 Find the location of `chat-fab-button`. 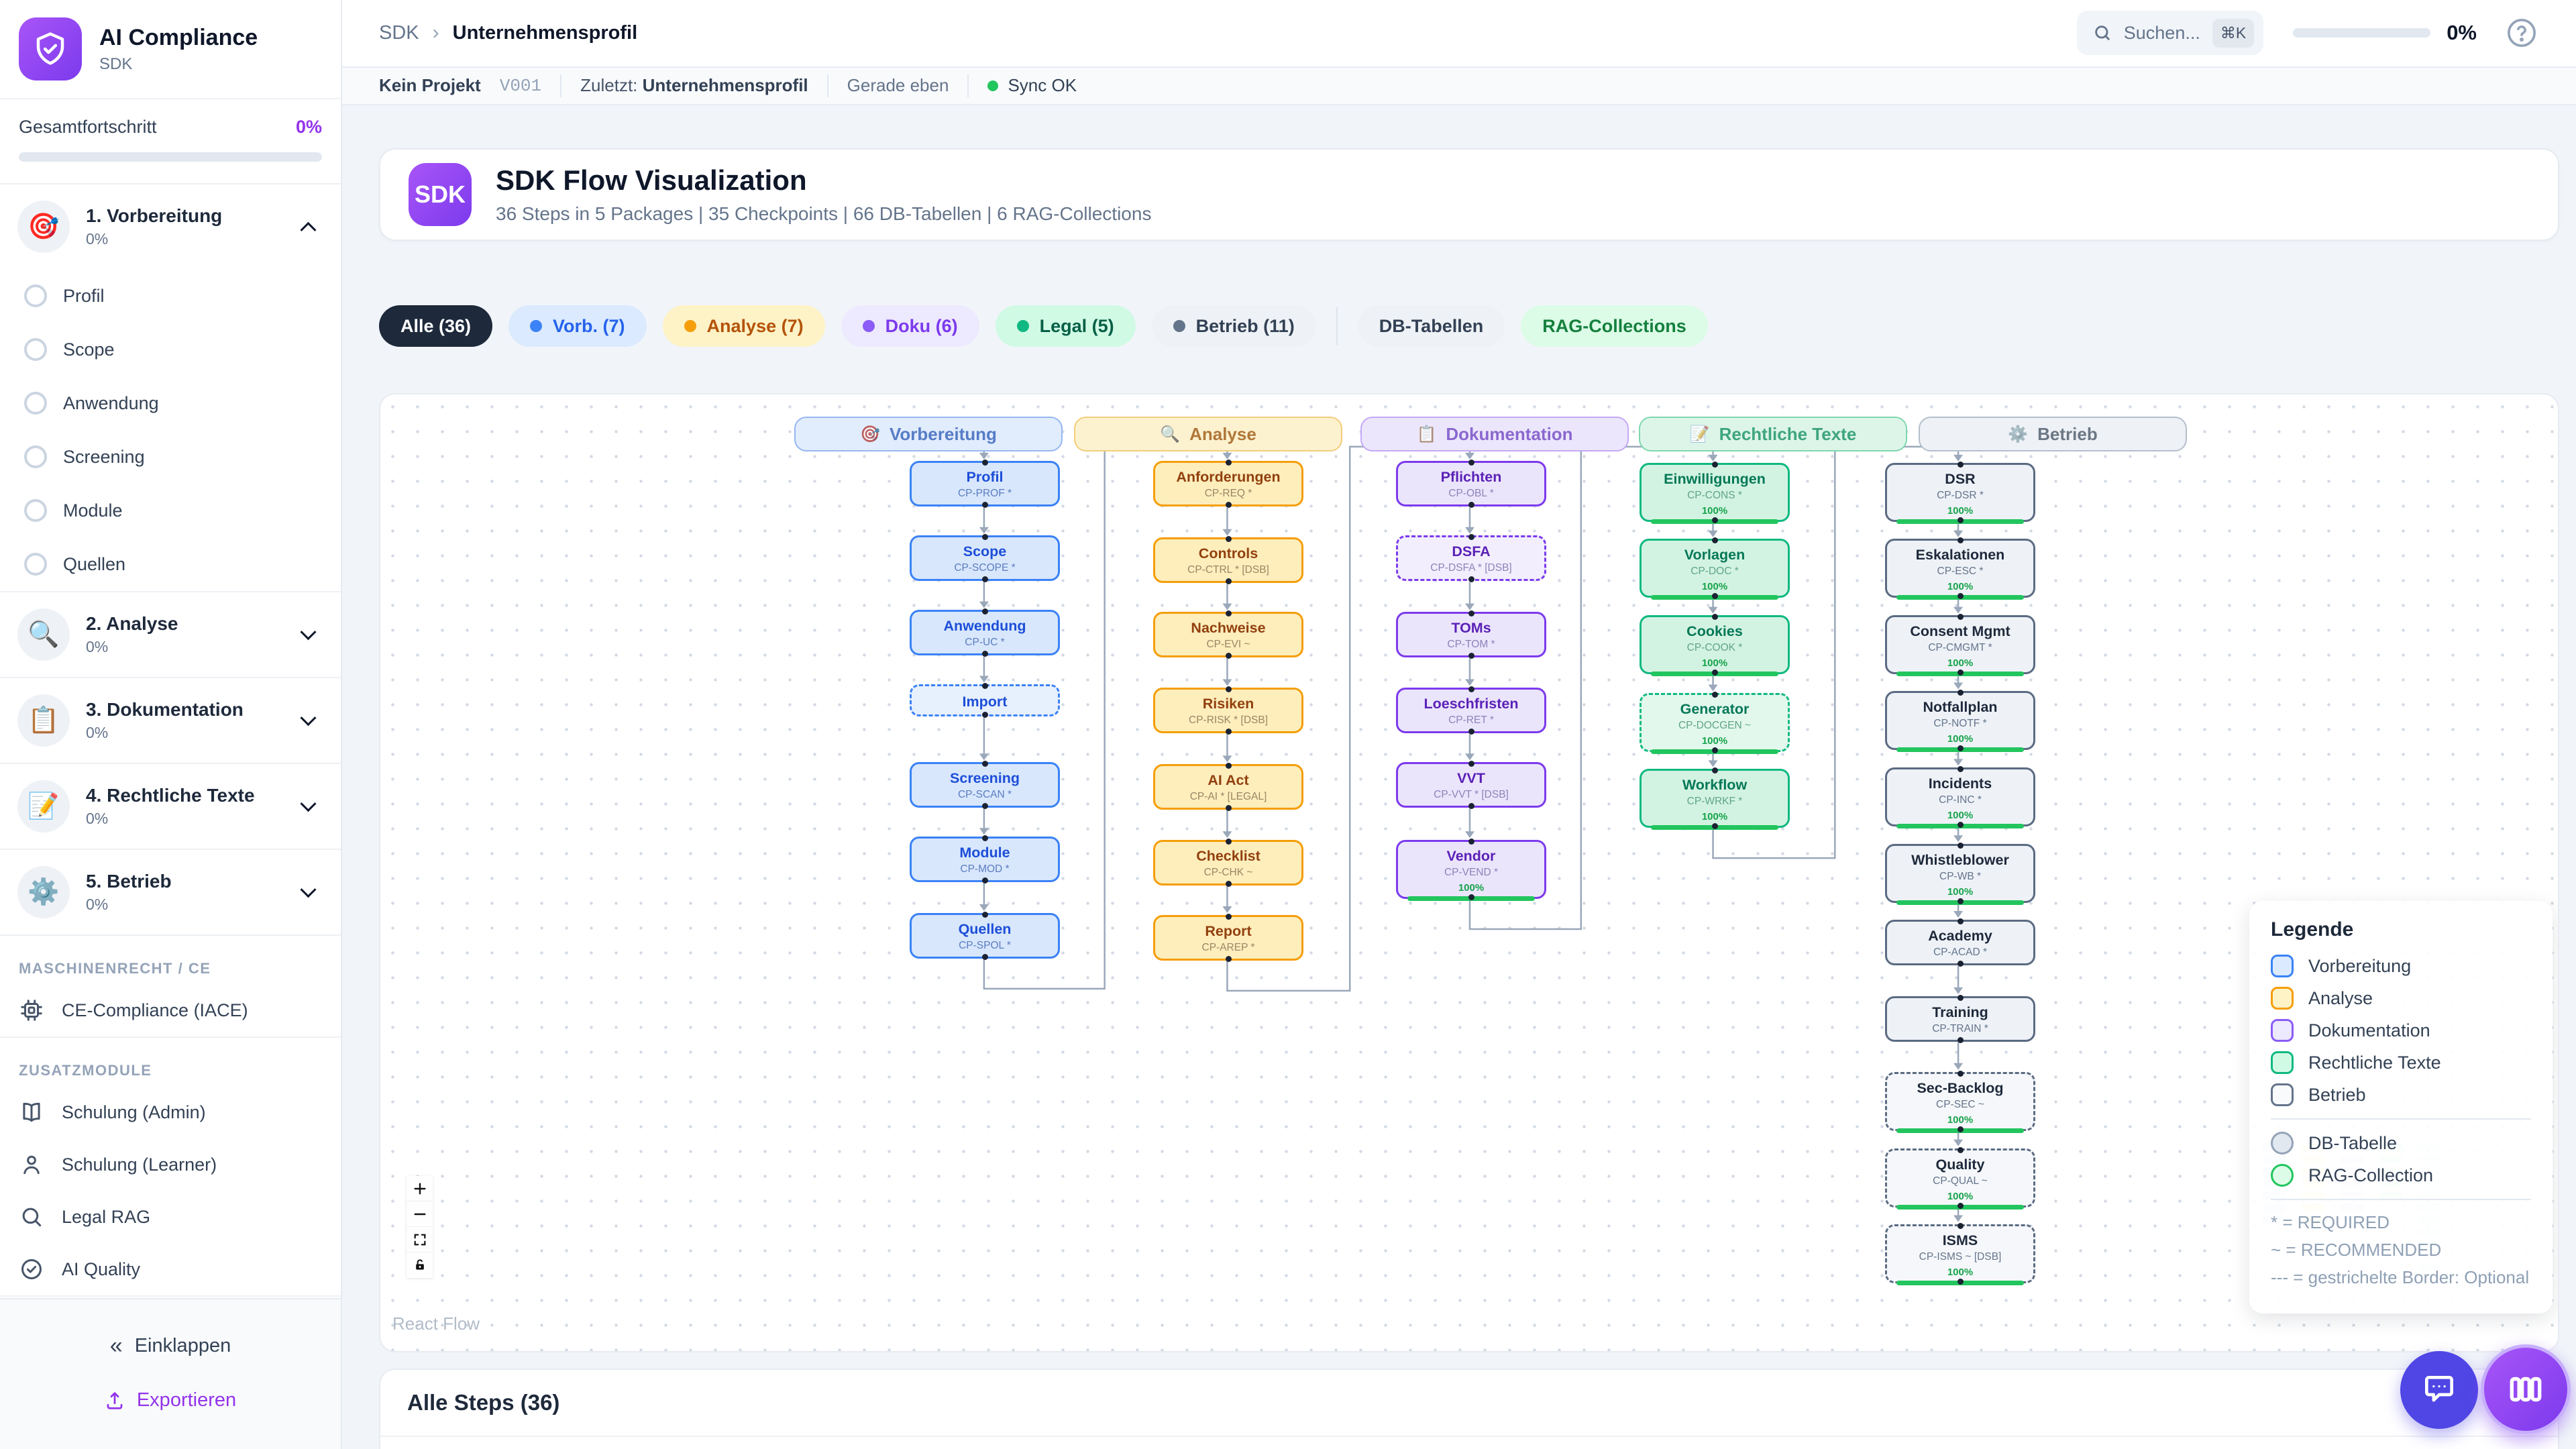

chat-fab-button is located at coordinates (2439, 1390).